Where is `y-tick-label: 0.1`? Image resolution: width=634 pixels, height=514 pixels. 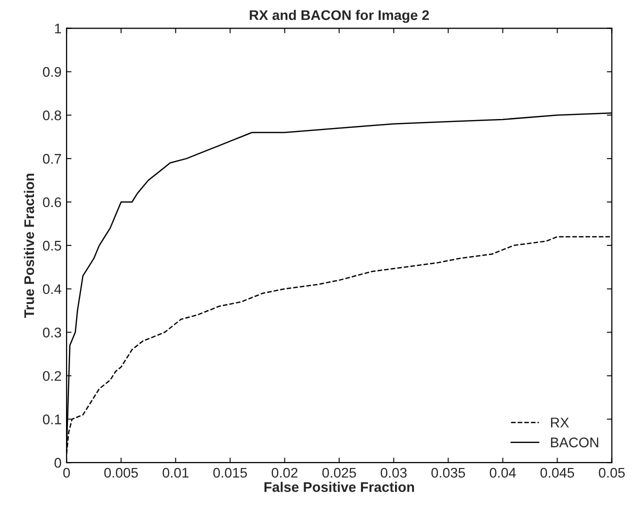
y-tick-label: 0.1 is located at coordinates (52, 419).